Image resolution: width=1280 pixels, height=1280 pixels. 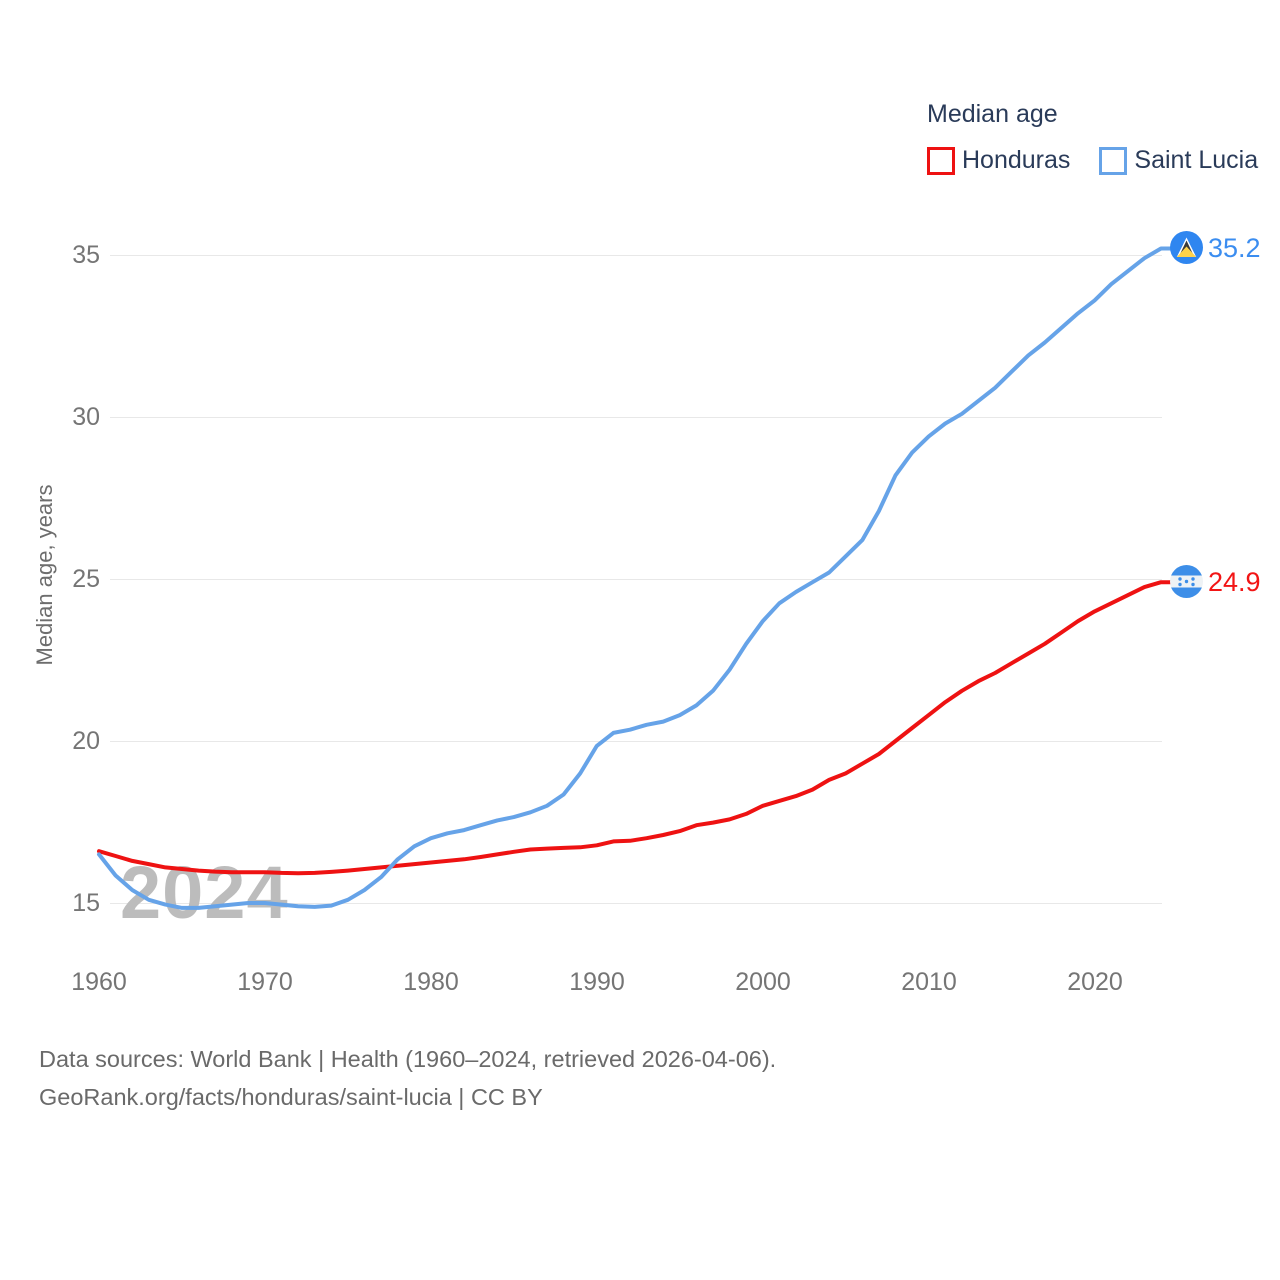 I want to click on legend-row: Honduras Saint Lucia, so click(x=1092, y=160).